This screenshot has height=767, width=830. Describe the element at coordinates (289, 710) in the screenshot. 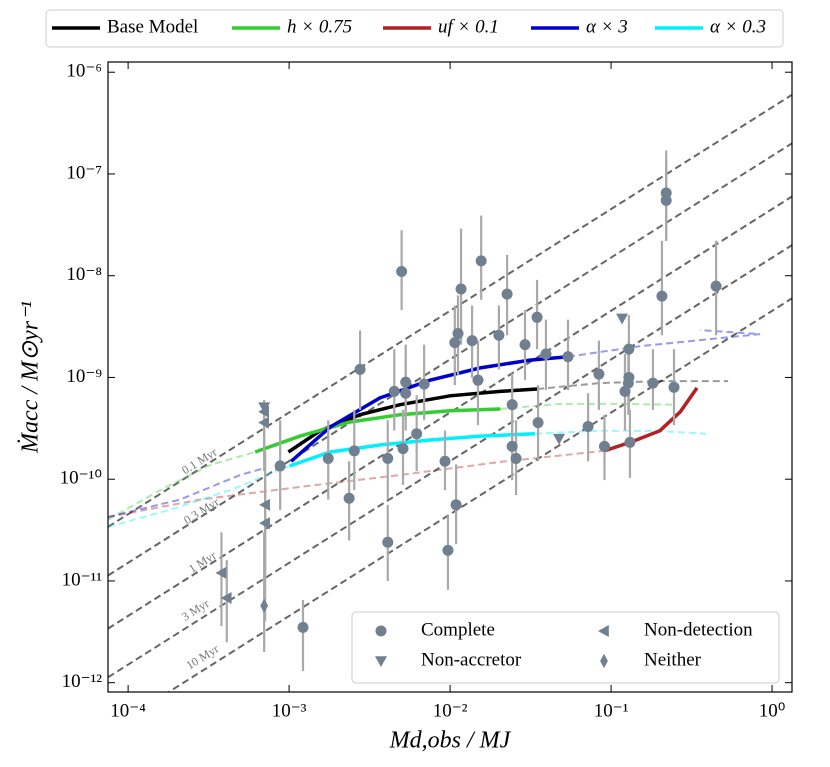

I see `x-tick-label: 10⁻³` at that location.